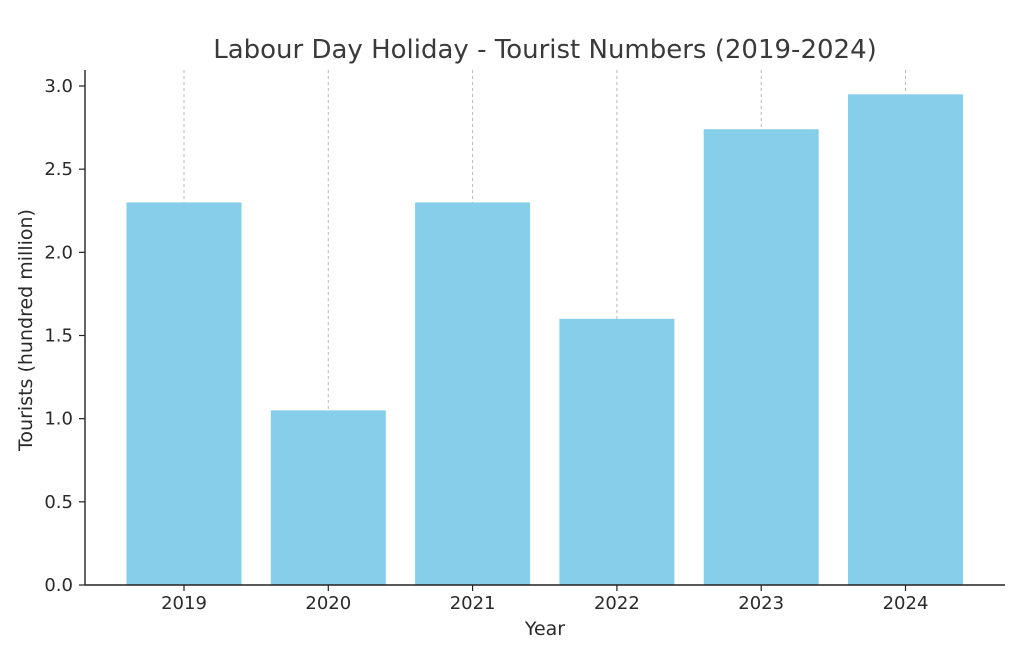  What do you see at coordinates (544, 599) in the screenshot?
I see `x-ticks: 2019 2020 2021 2022 2023 2024` at bounding box center [544, 599].